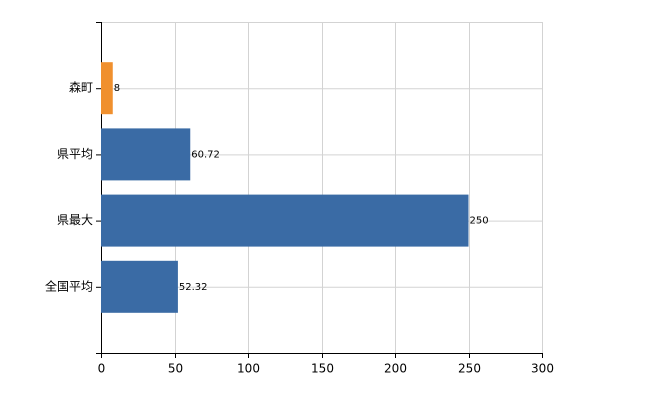  Describe the element at coordinates (102, 369) in the screenshot. I see `x-tick-label: 0` at that location.